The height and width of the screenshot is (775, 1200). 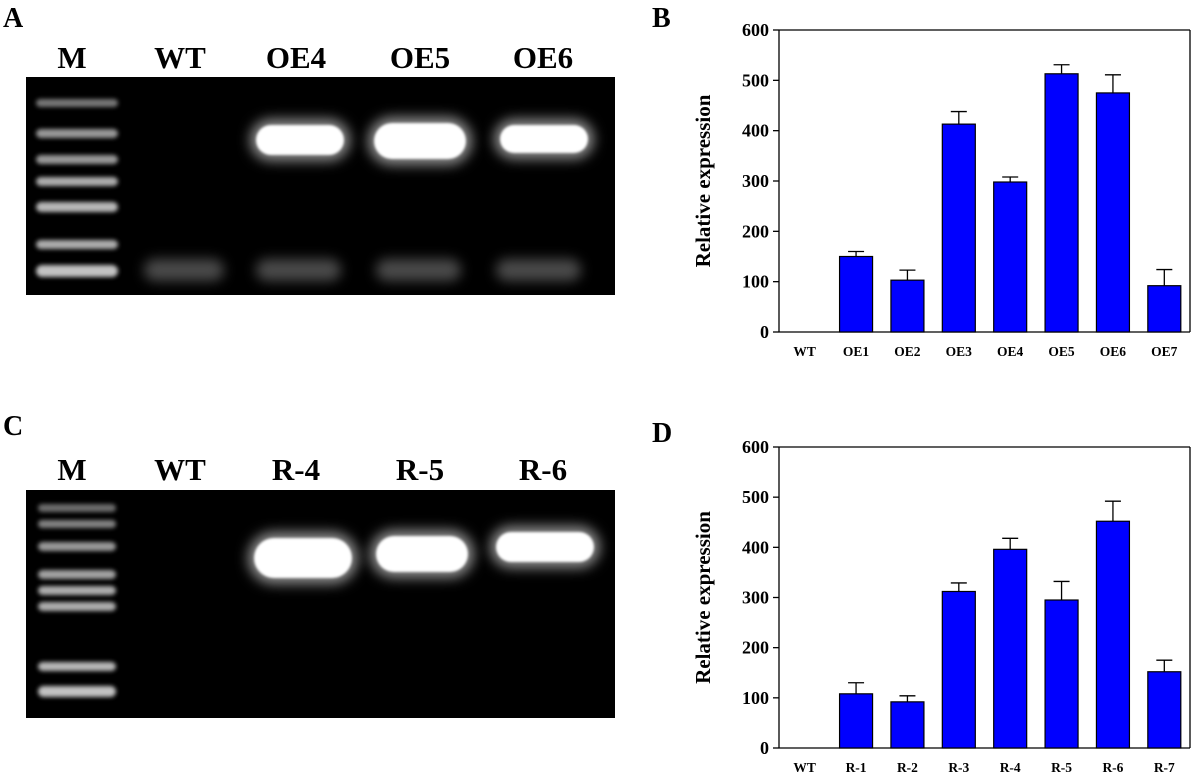 I want to click on x-tick-label-r-1: R-1, so click(x=856, y=767).